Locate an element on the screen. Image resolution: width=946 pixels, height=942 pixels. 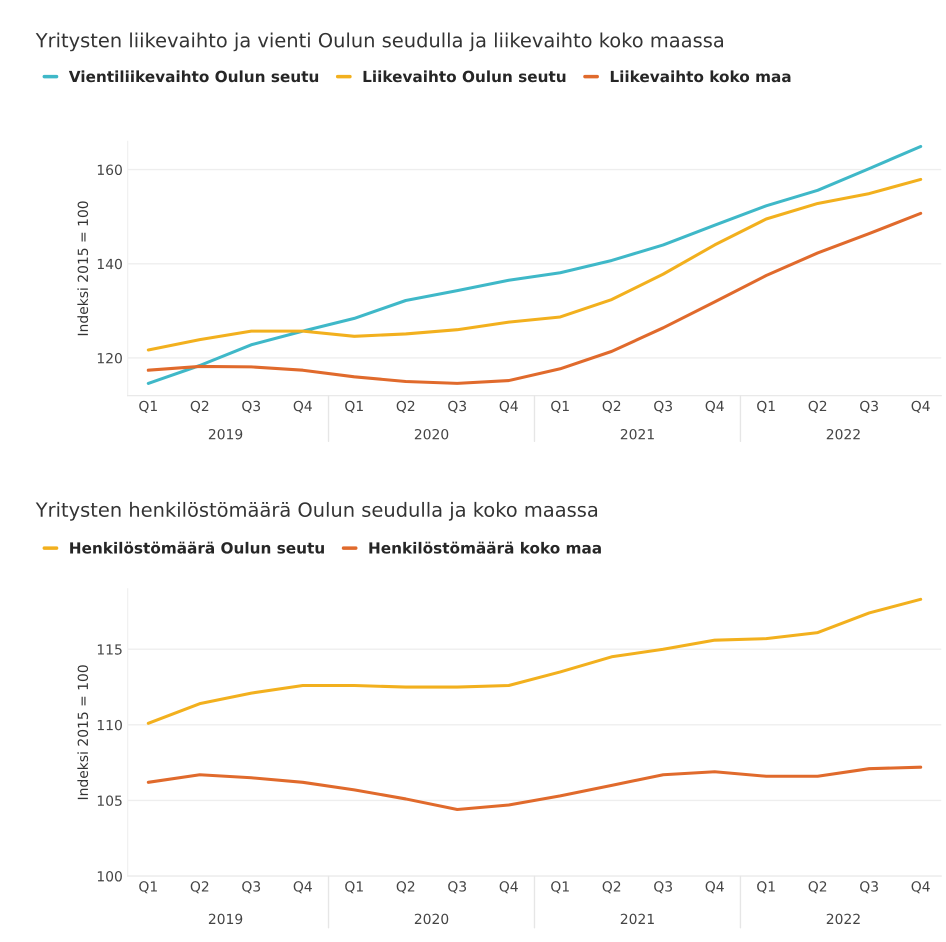
y-tick-label: 120 is located at coordinates (110, 358).